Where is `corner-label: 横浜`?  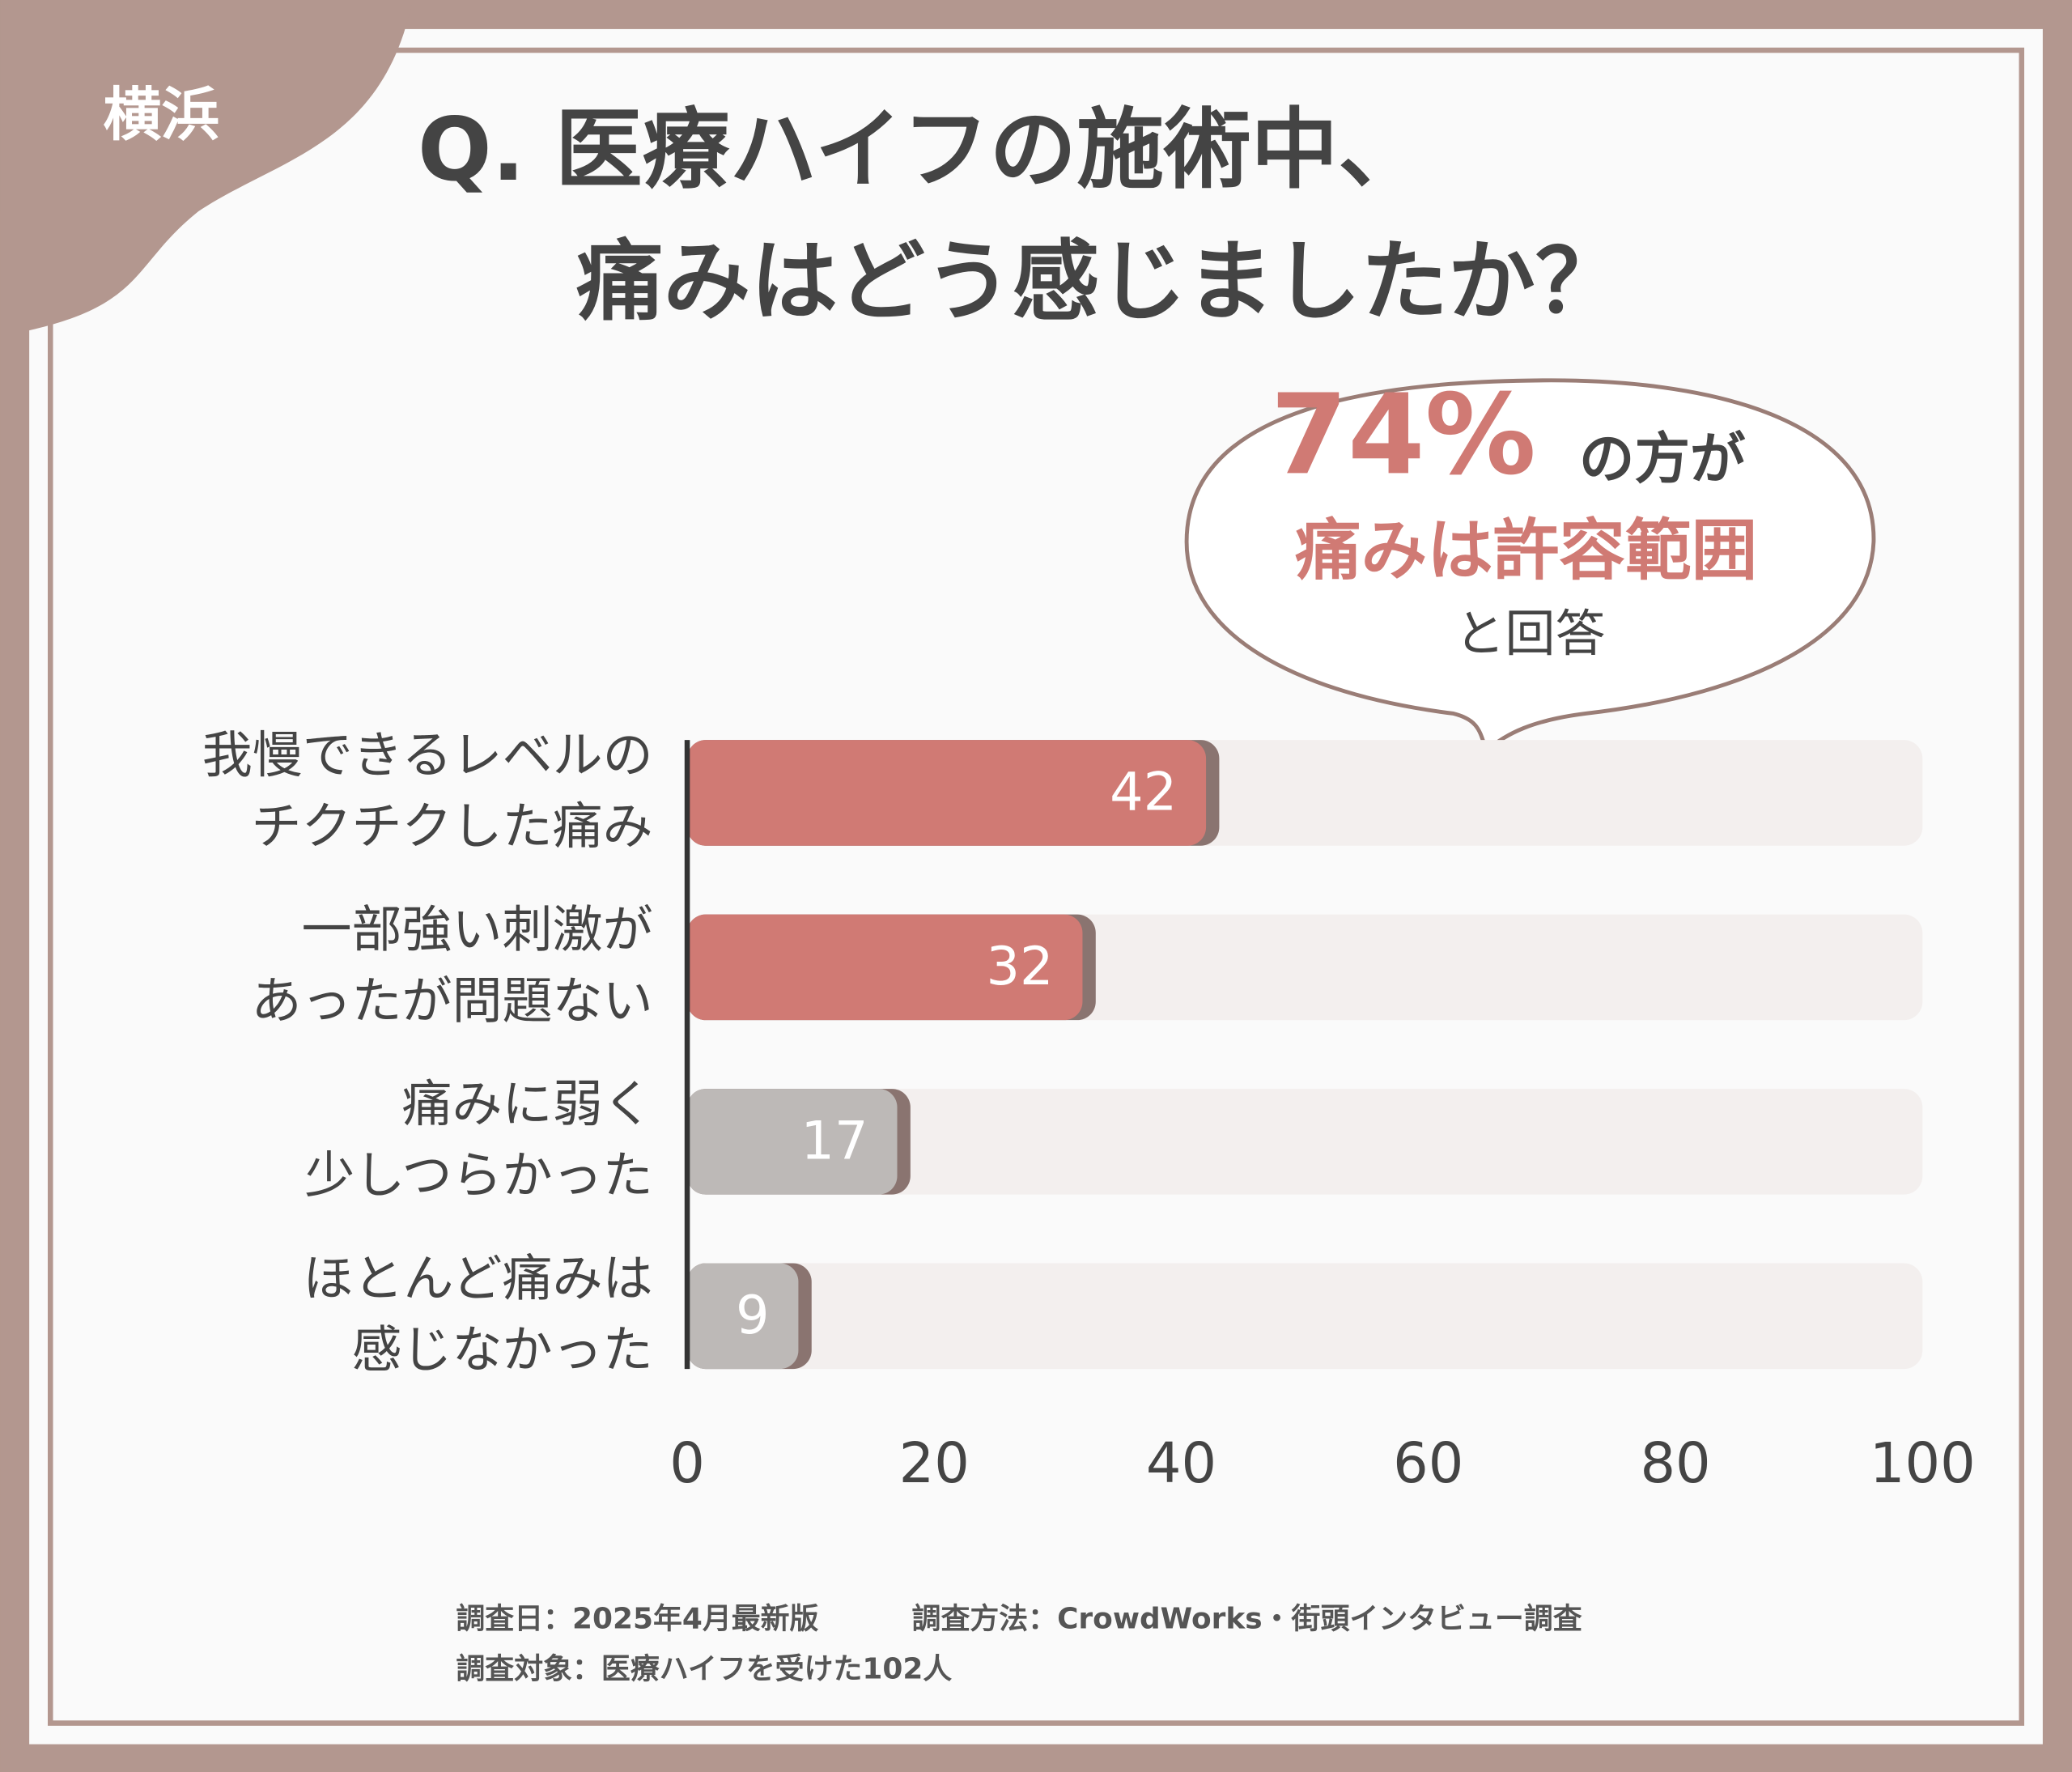 corner-label: 横浜 is located at coordinates (162, 114).